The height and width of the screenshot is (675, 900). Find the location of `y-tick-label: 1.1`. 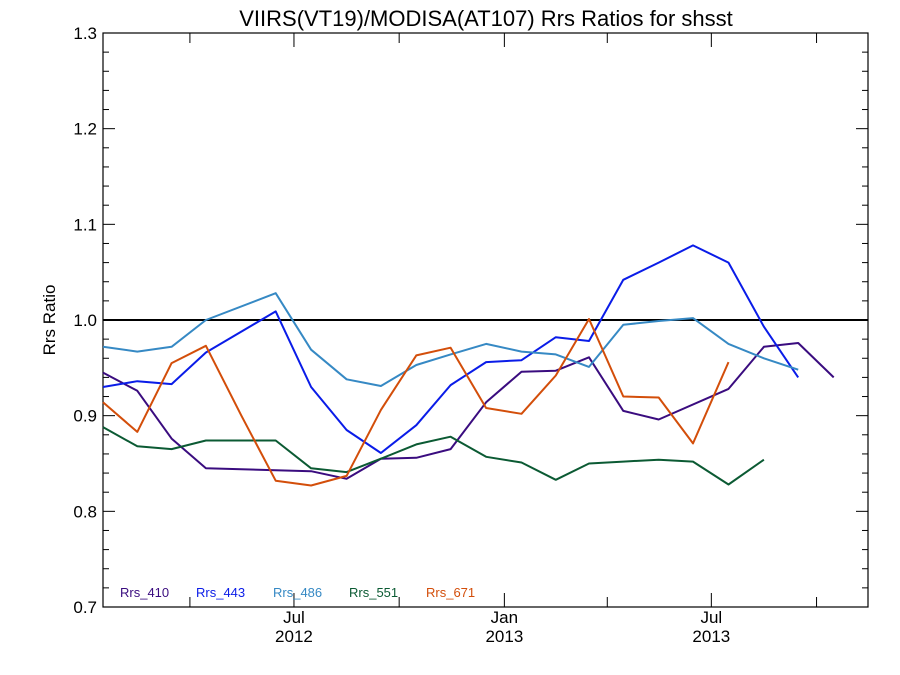

y-tick-label: 1.1 is located at coordinates (85, 224).